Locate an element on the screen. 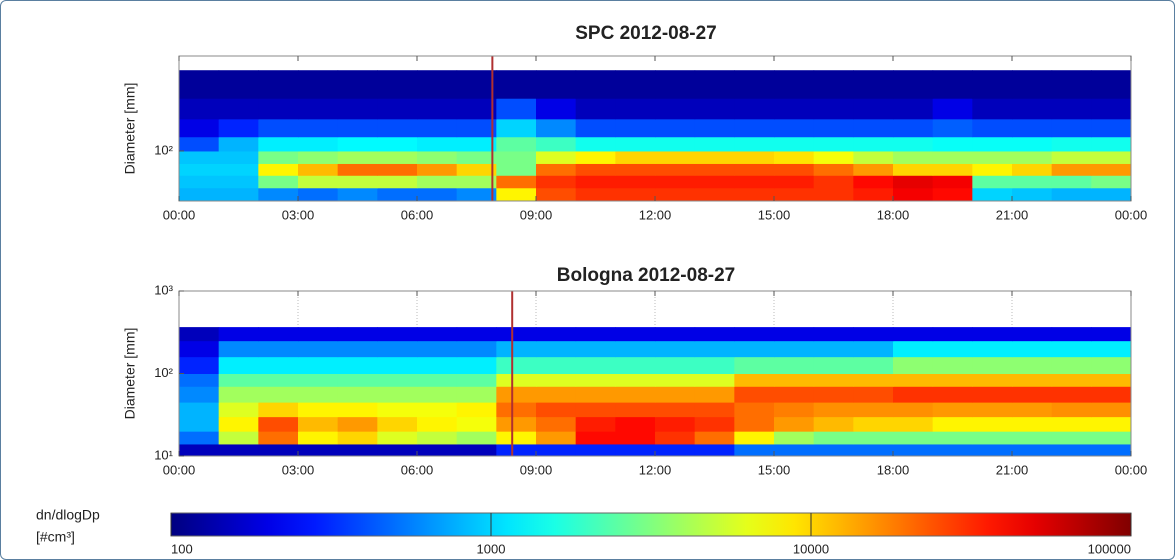 This screenshot has height=560, width=1175. y-tick-label: 10² is located at coordinates (163, 372).